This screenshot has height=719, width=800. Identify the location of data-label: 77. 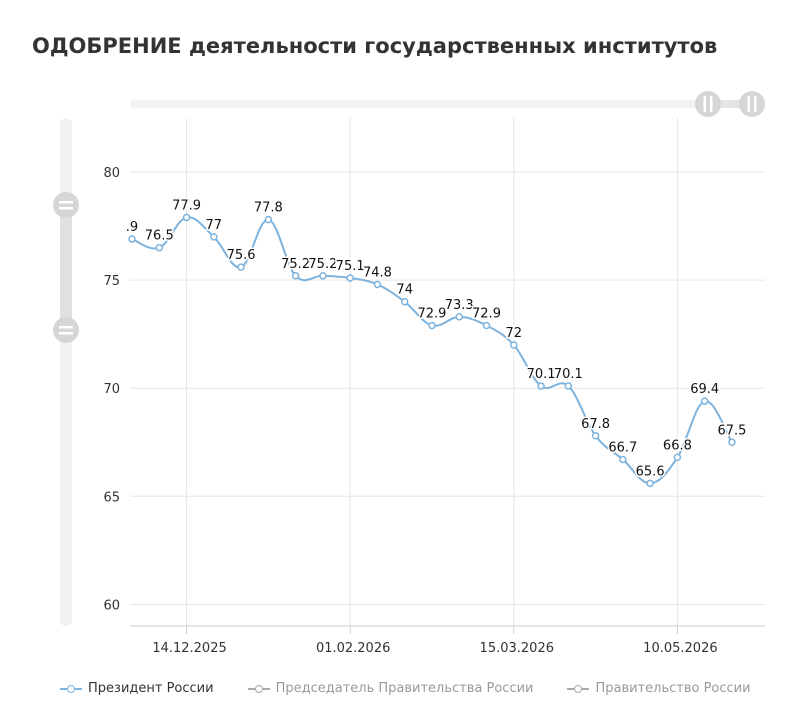
(214, 225).